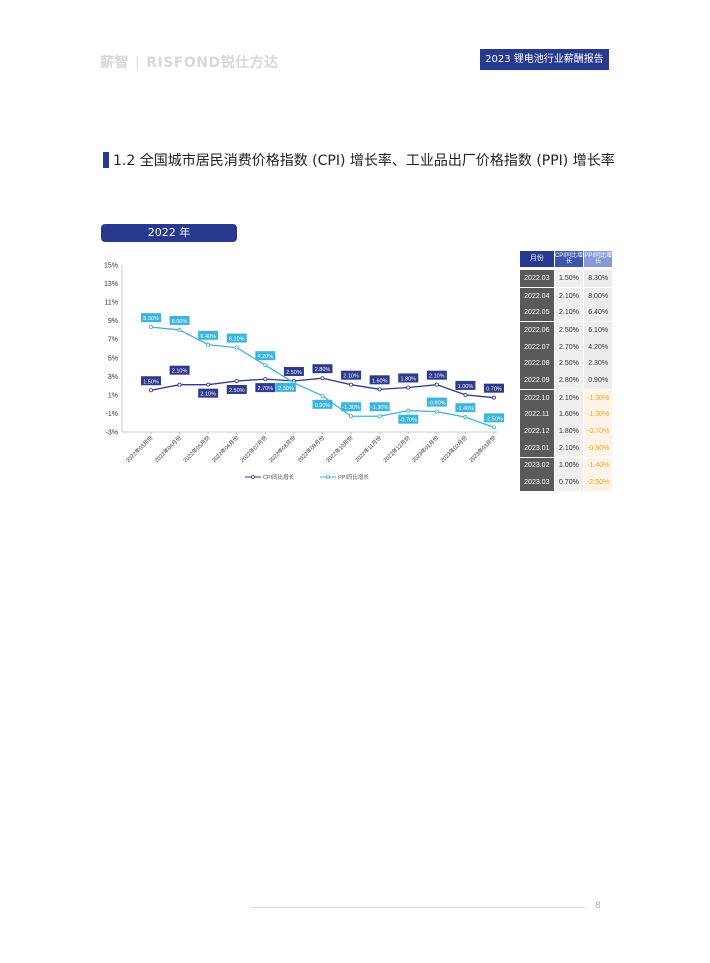 This screenshot has width=710, height=963. What do you see at coordinates (282, 448) in the screenshot?
I see `x-tick-label: 2022年08月份` at bounding box center [282, 448].